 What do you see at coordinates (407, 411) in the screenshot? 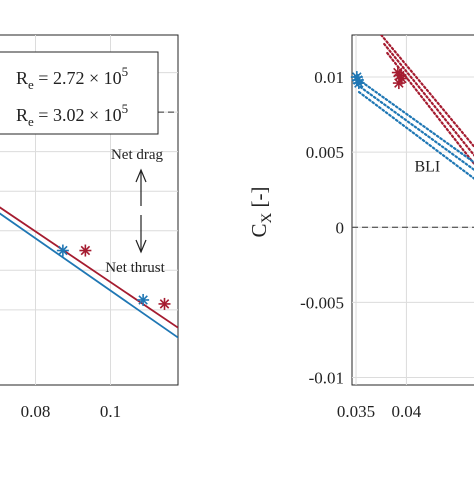
I see `right-x-tick-label: 0.04` at bounding box center [407, 411].